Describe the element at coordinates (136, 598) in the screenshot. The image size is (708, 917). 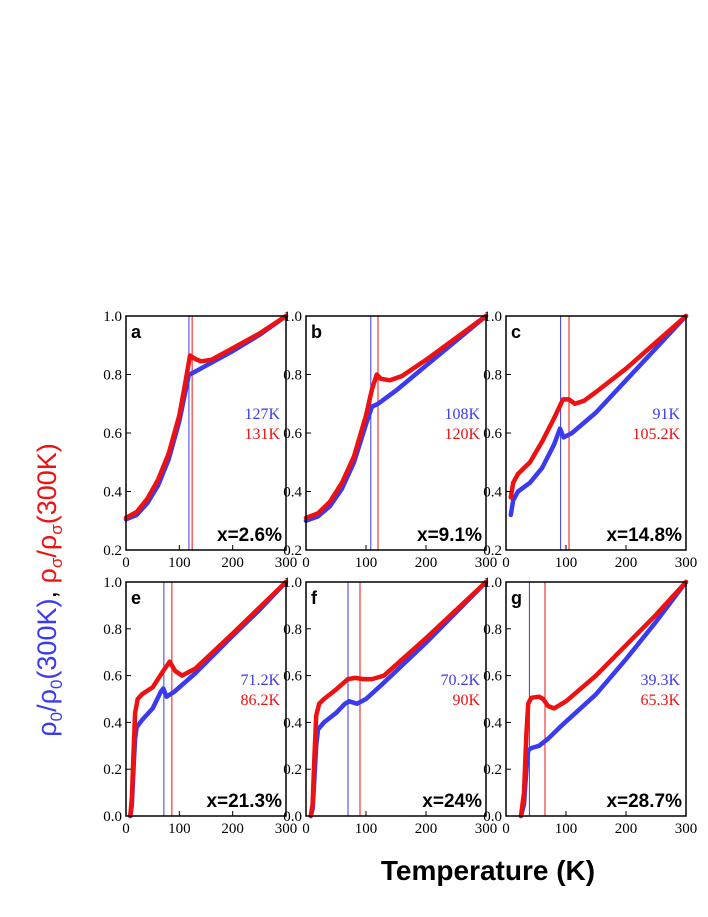
I see `panel-label: e` at that location.